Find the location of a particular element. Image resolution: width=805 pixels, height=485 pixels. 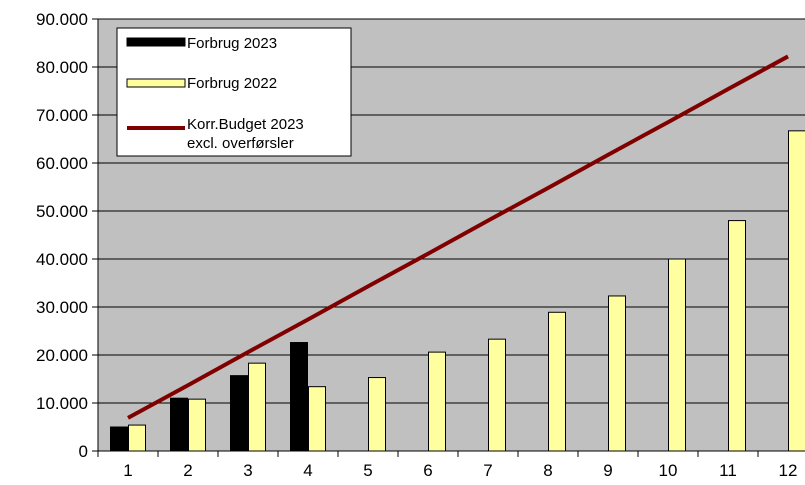

y-tick-label: 0 is located at coordinates (83, 451).